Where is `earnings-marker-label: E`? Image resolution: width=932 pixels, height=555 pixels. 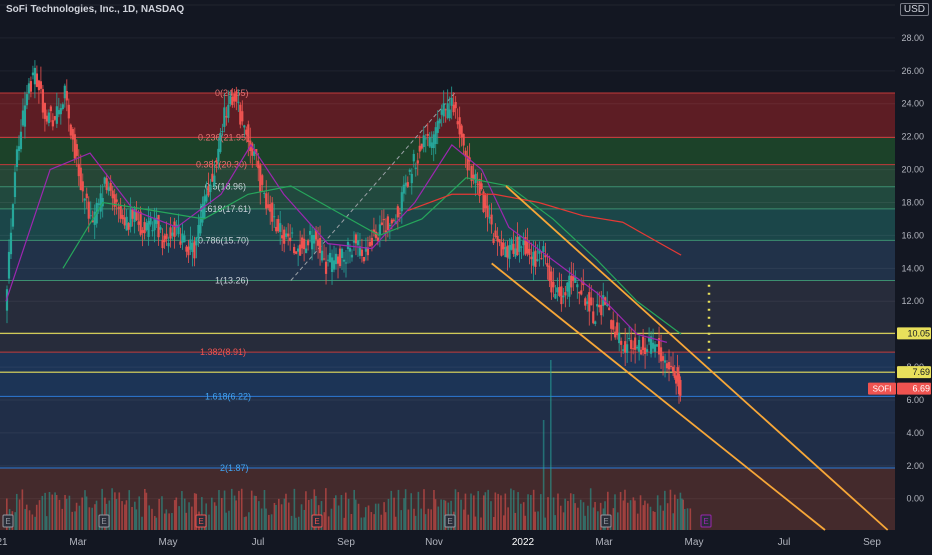
earnings-marker-label: E is located at coordinates (449, 521).